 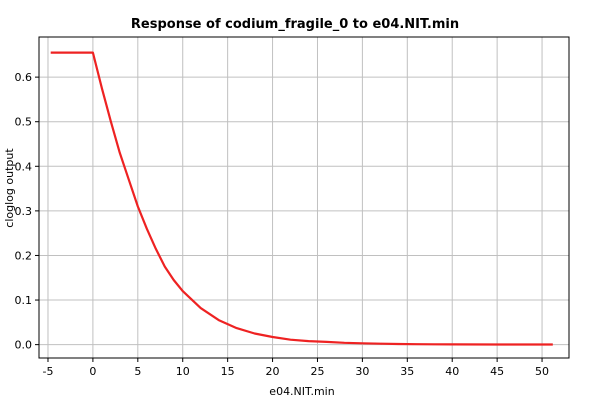 What do you see at coordinates (497, 371) in the screenshot?
I see `x-tick-label: 45` at bounding box center [497, 371].